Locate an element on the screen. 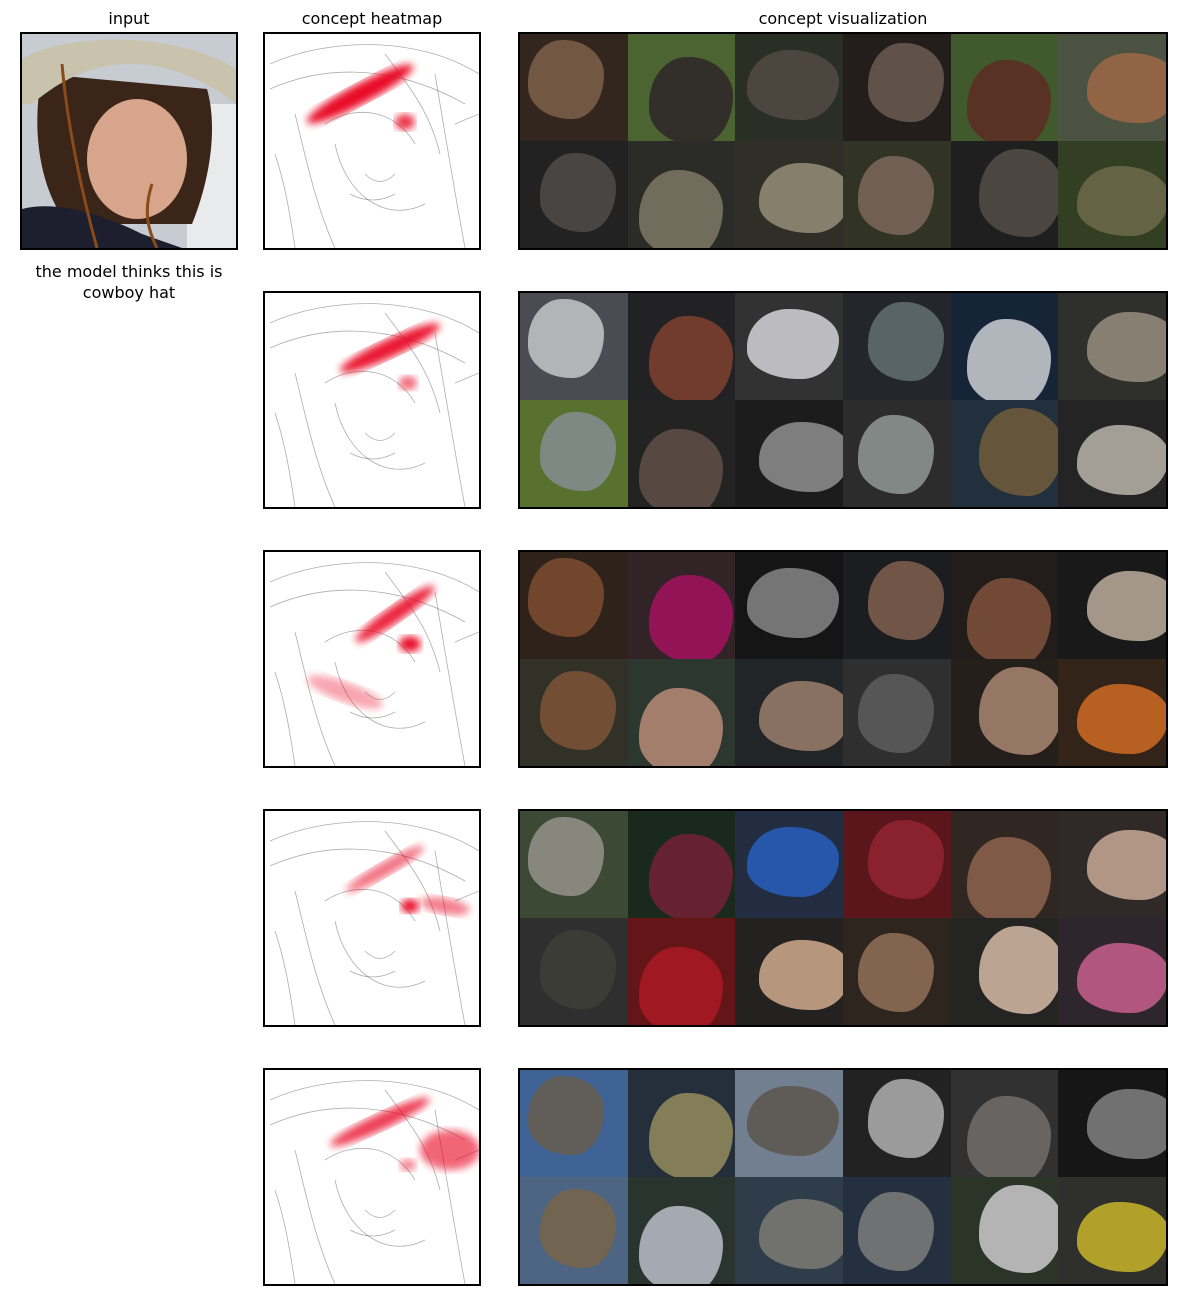 The image size is (1200, 1300). prediction-caption: the model thinks this is cowboy hat is located at coordinates (129, 282).